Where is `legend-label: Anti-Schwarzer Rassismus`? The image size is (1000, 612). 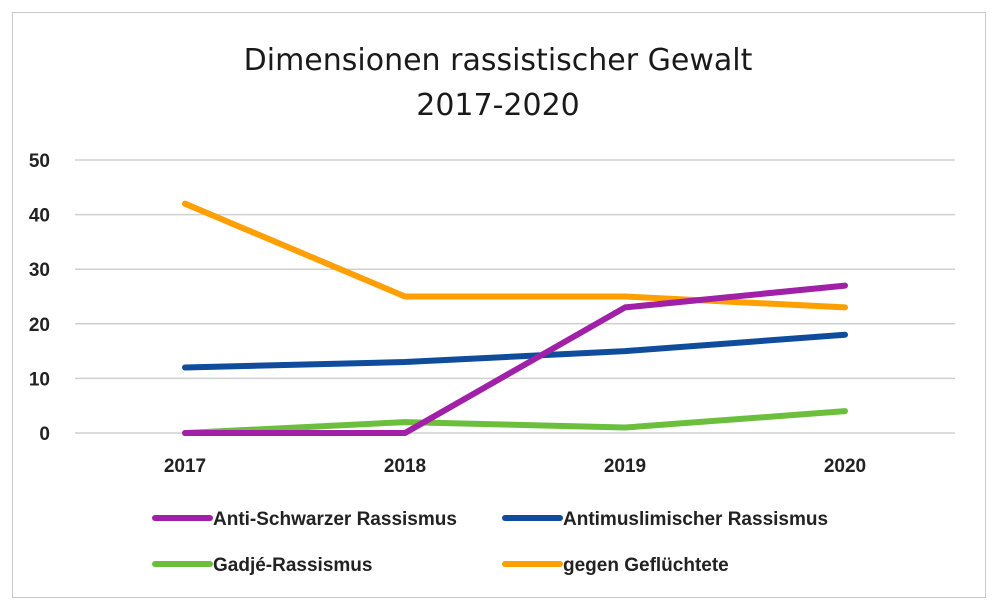 legend-label: Anti-Schwarzer Rassismus is located at coordinates (335, 519).